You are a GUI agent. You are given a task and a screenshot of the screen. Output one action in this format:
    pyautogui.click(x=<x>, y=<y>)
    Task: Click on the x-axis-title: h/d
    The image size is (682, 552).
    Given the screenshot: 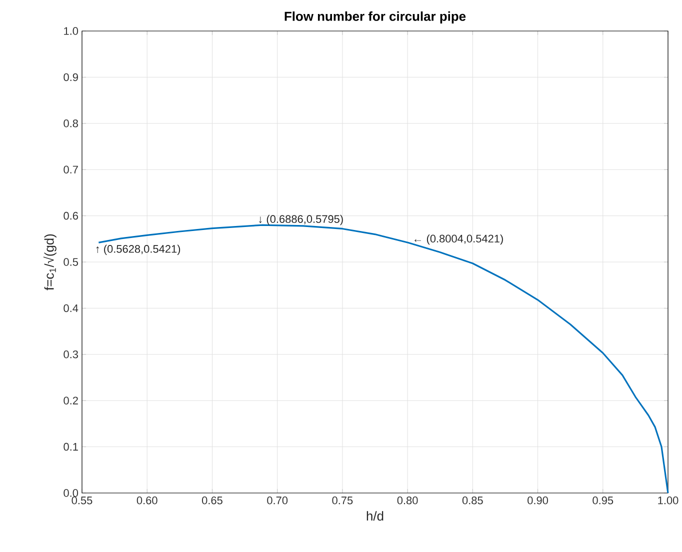 What is the action you would take?
    pyautogui.click(x=375, y=516)
    